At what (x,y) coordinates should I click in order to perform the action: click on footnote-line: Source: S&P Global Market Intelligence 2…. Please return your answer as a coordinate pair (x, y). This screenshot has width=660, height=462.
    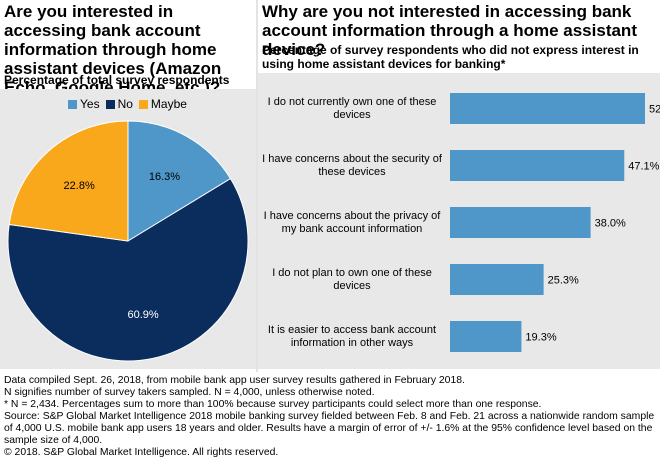
    Looking at the image, I should click on (329, 428).